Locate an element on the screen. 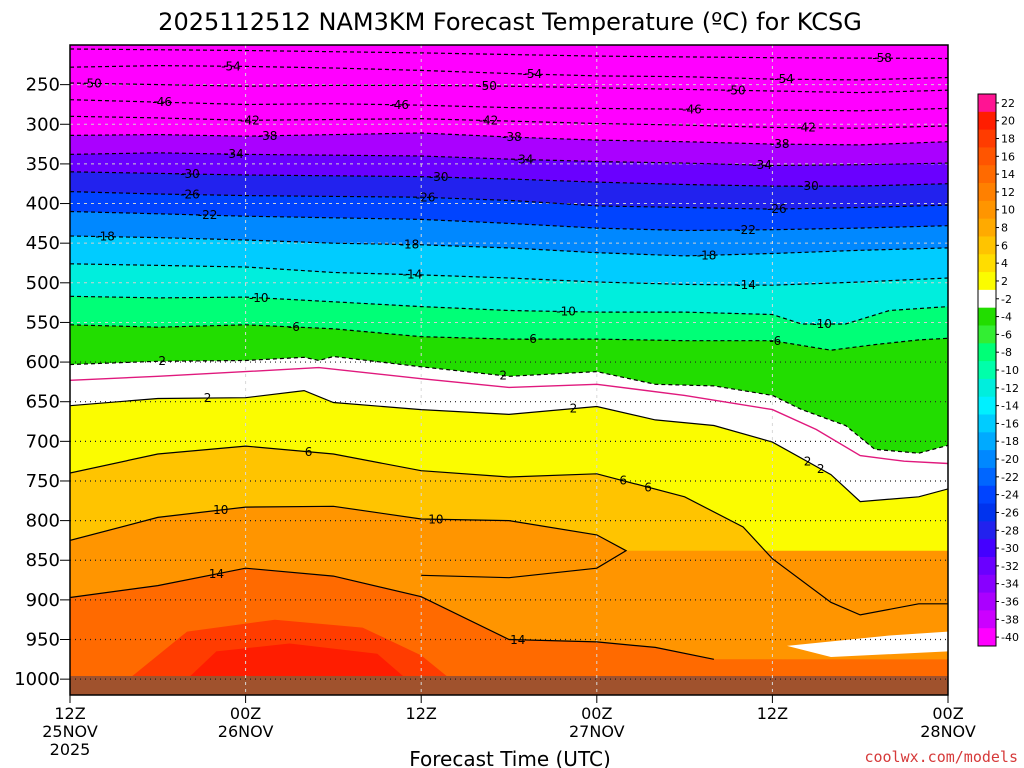 Image resolution: width=1024 pixels, height=768 pixels. y-tick-label: 900 is located at coordinates (43, 600).